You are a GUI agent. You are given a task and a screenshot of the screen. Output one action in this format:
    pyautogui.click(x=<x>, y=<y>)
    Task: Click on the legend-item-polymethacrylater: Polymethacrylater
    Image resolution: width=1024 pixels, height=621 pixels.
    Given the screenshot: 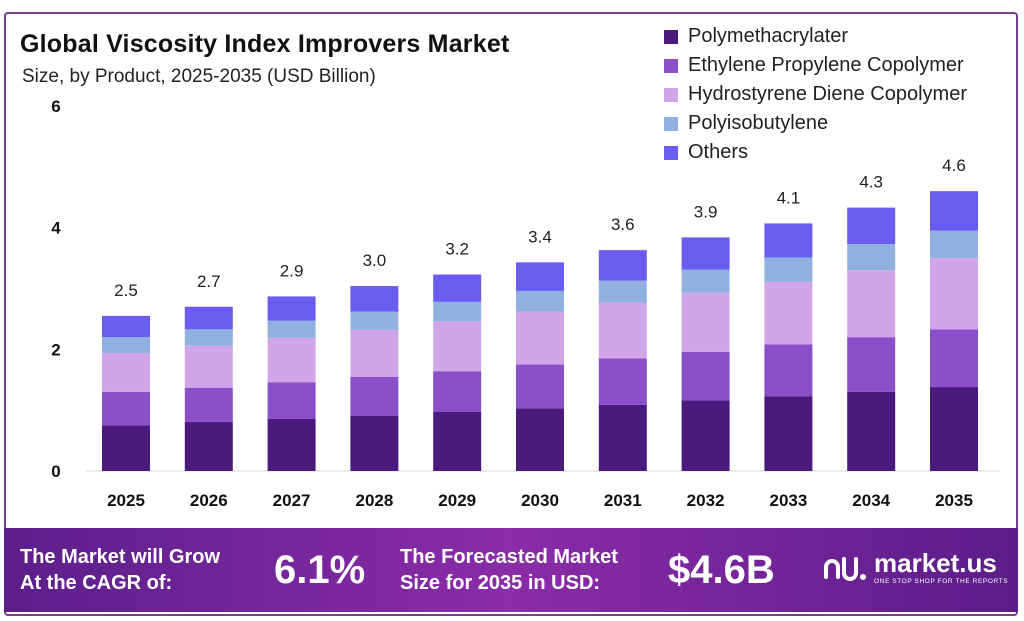 What is the action you would take?
    pyautogui.click(x=815, y=36)
    